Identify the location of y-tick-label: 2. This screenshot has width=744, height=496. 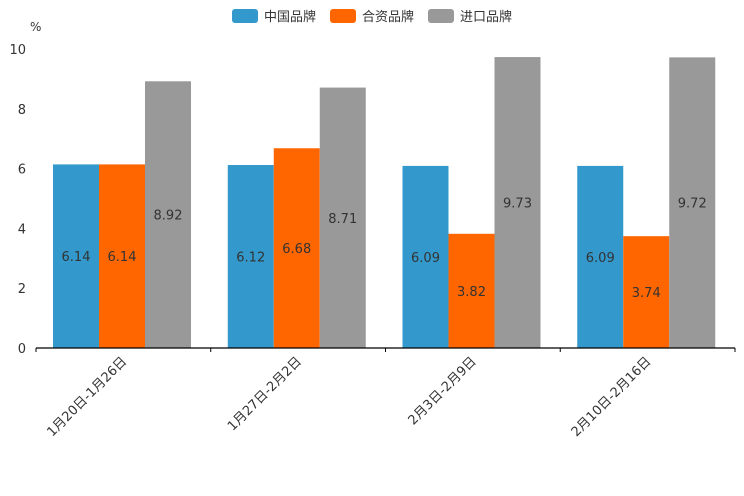
(22, 289).